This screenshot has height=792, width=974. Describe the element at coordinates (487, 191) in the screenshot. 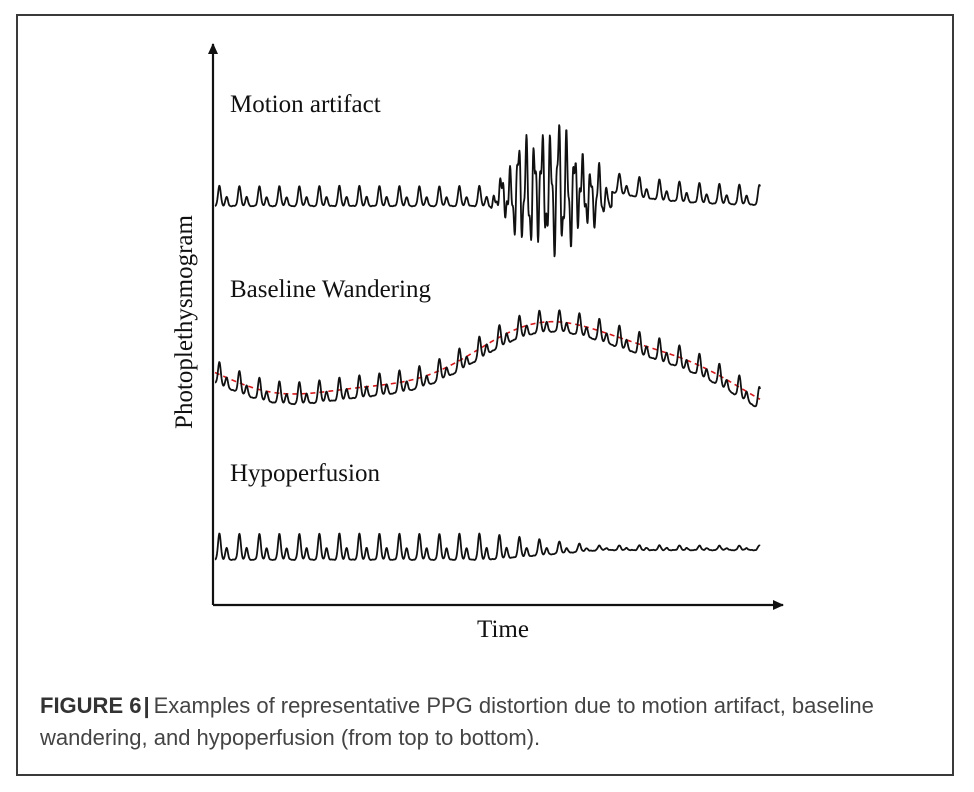

I see `motion-artifact-trace` at that location.